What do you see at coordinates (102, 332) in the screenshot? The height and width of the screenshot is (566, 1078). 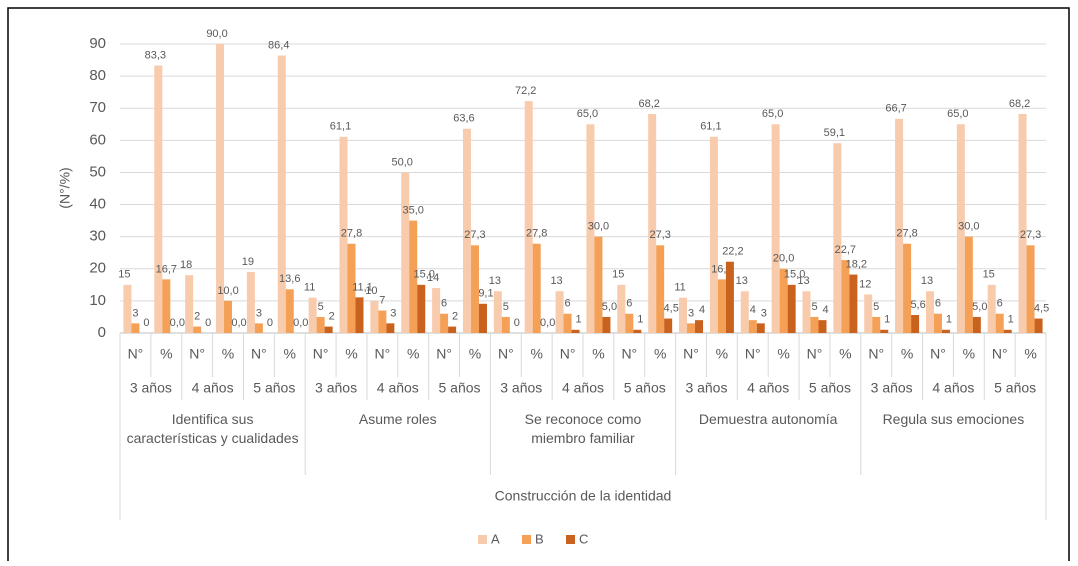 I see `y-tick-label: 0` at bounding box center [102, 332].